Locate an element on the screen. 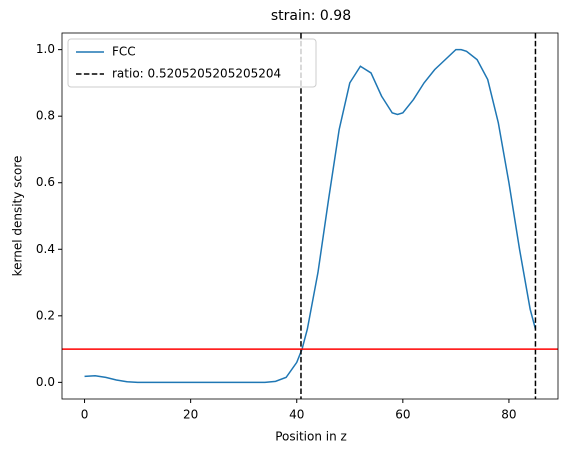 Image resolution: width=567 pixels, height=454 pixels. x-tick-label: 80 is located at coordinates (508, 415).